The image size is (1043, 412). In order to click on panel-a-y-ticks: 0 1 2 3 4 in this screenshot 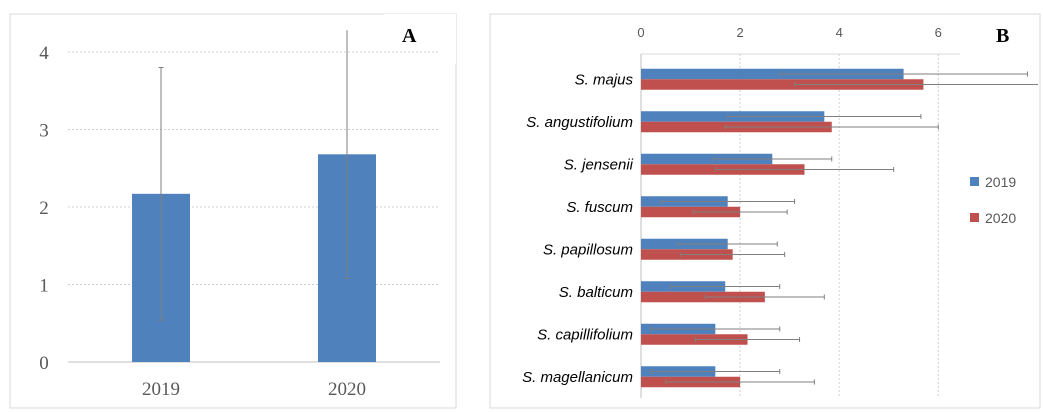, I will do `click(44, 208)`.